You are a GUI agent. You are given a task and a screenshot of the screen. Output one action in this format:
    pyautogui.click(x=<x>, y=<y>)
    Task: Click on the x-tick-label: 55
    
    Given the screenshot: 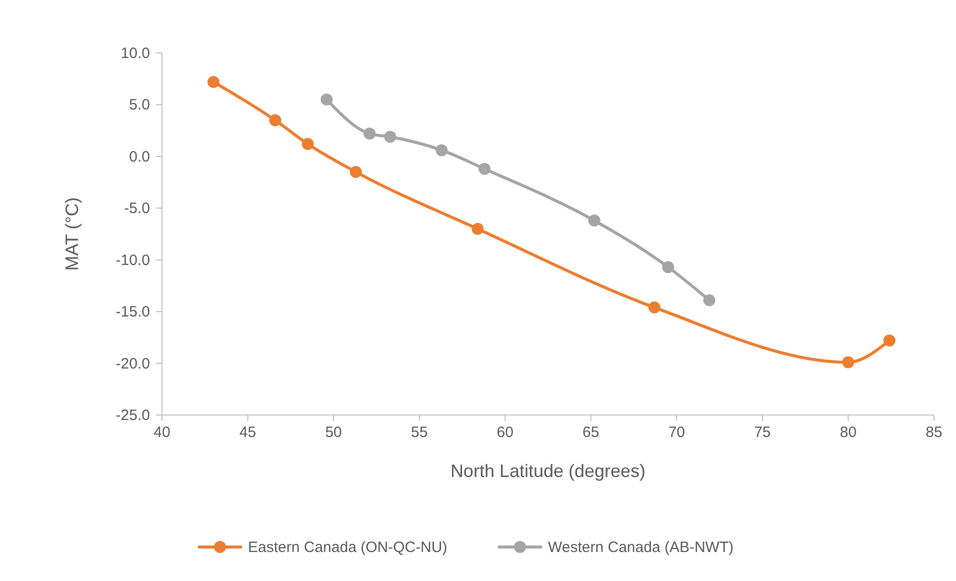 What is the action you would take?
    pyautogui.click(x=419, y=432)
    